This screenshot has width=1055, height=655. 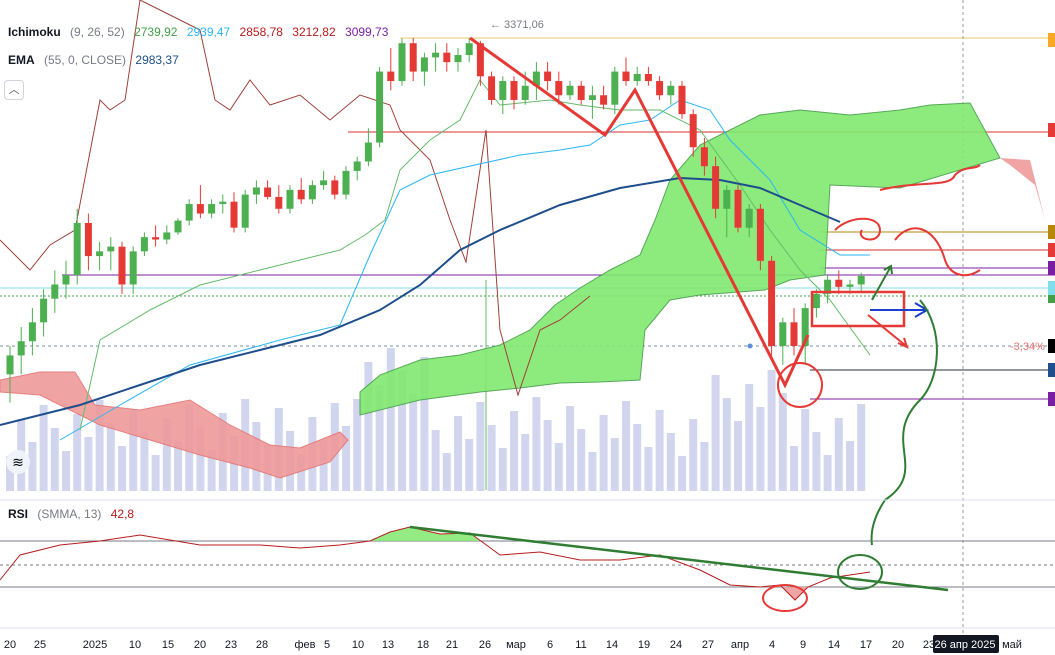 What do you see at coordinates (40, 645) in the screenshot?
I see `x-tick-label: 25` at bounding box center [40, 645].